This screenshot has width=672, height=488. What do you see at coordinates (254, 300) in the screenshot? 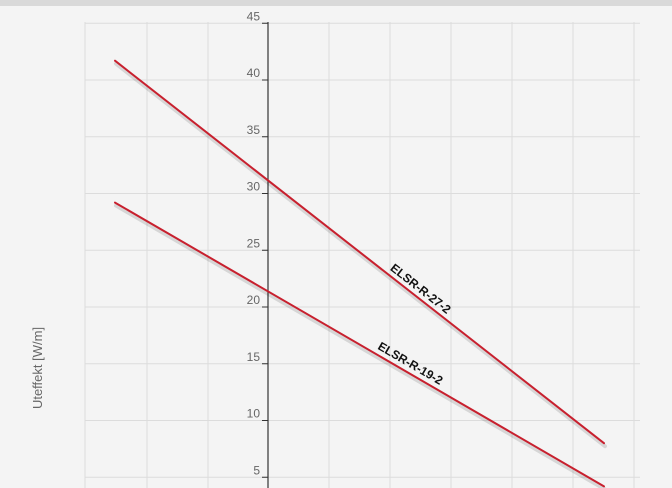
I see `y-tick-label: 20` at bounding box center [254, 300].